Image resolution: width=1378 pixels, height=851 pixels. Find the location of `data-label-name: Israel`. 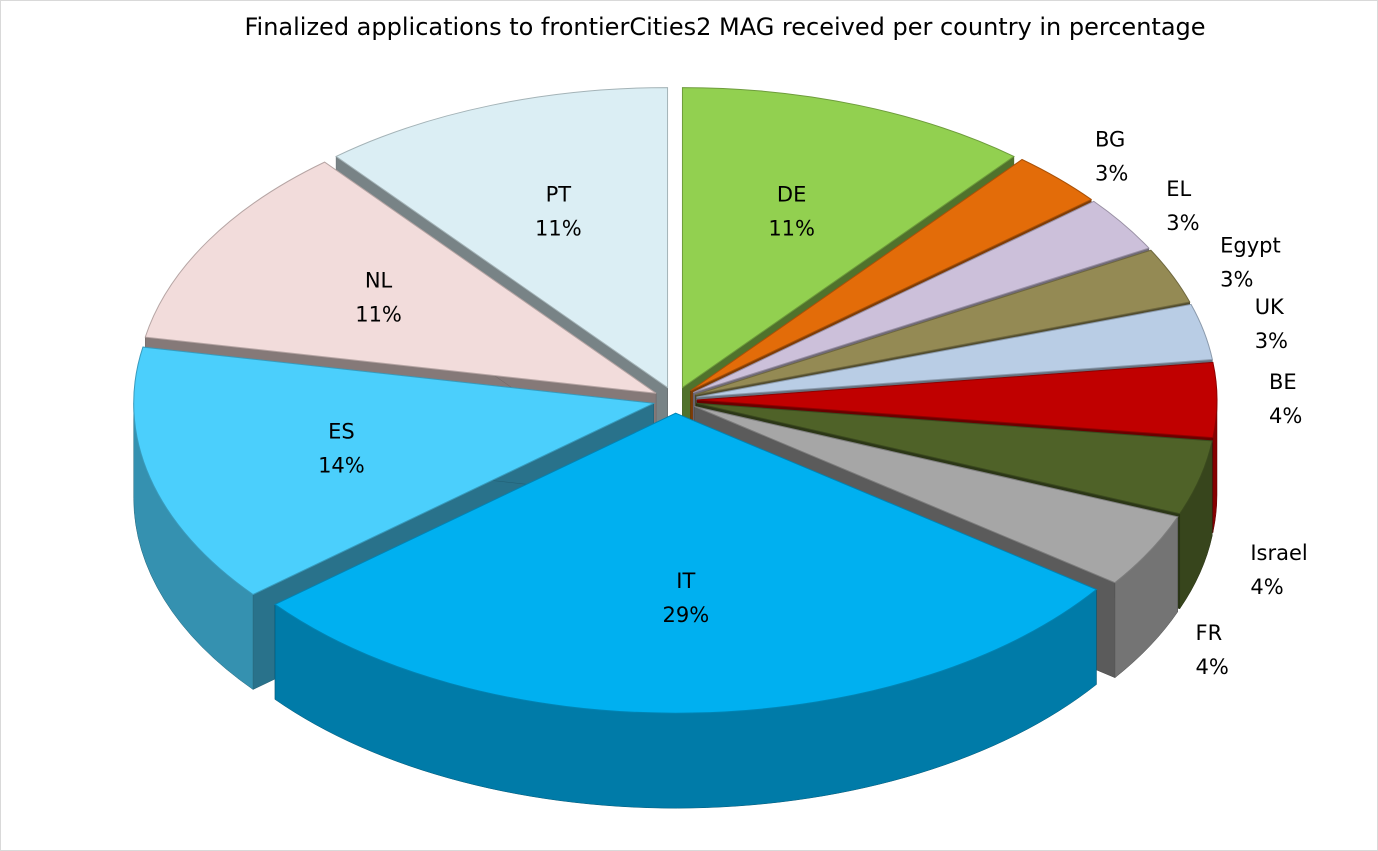

data-label-name: Israel is located at coordinates (1278, 553).